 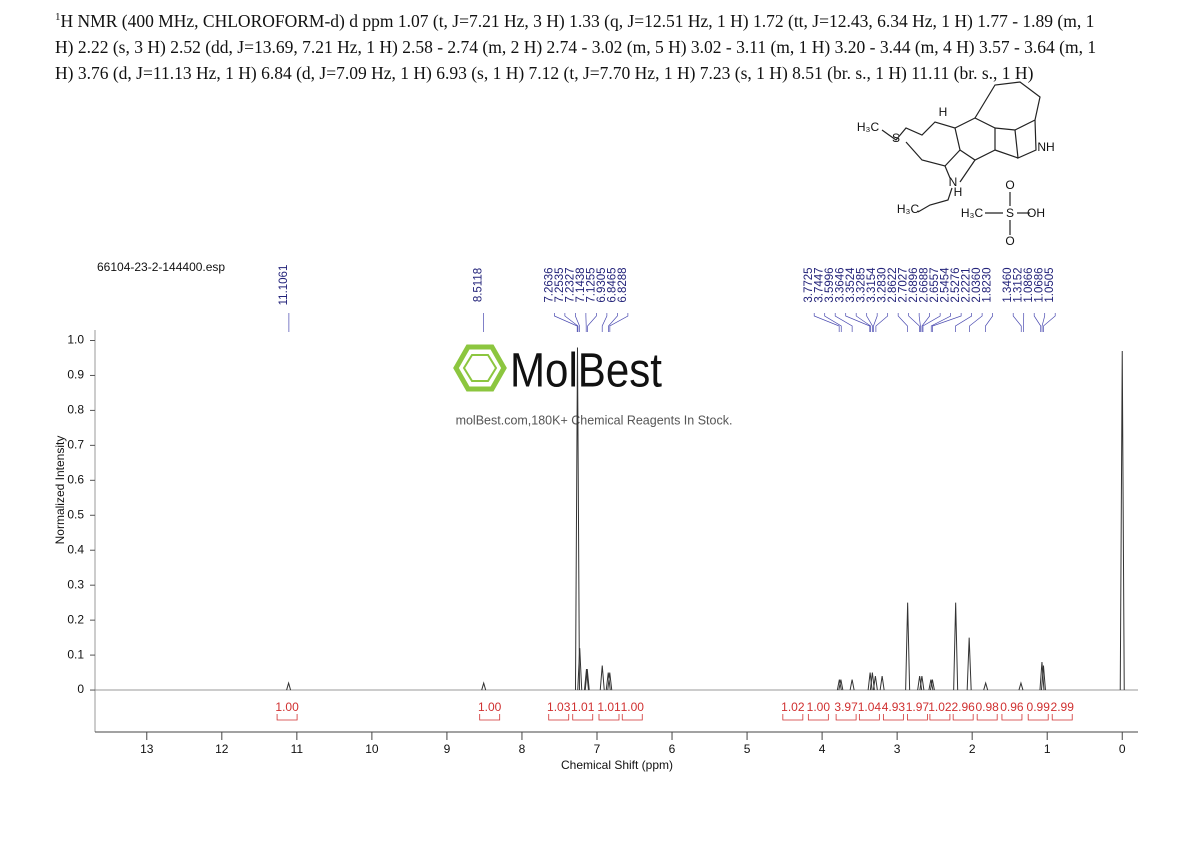 I want to click on structure, so click(x=961, y=158).